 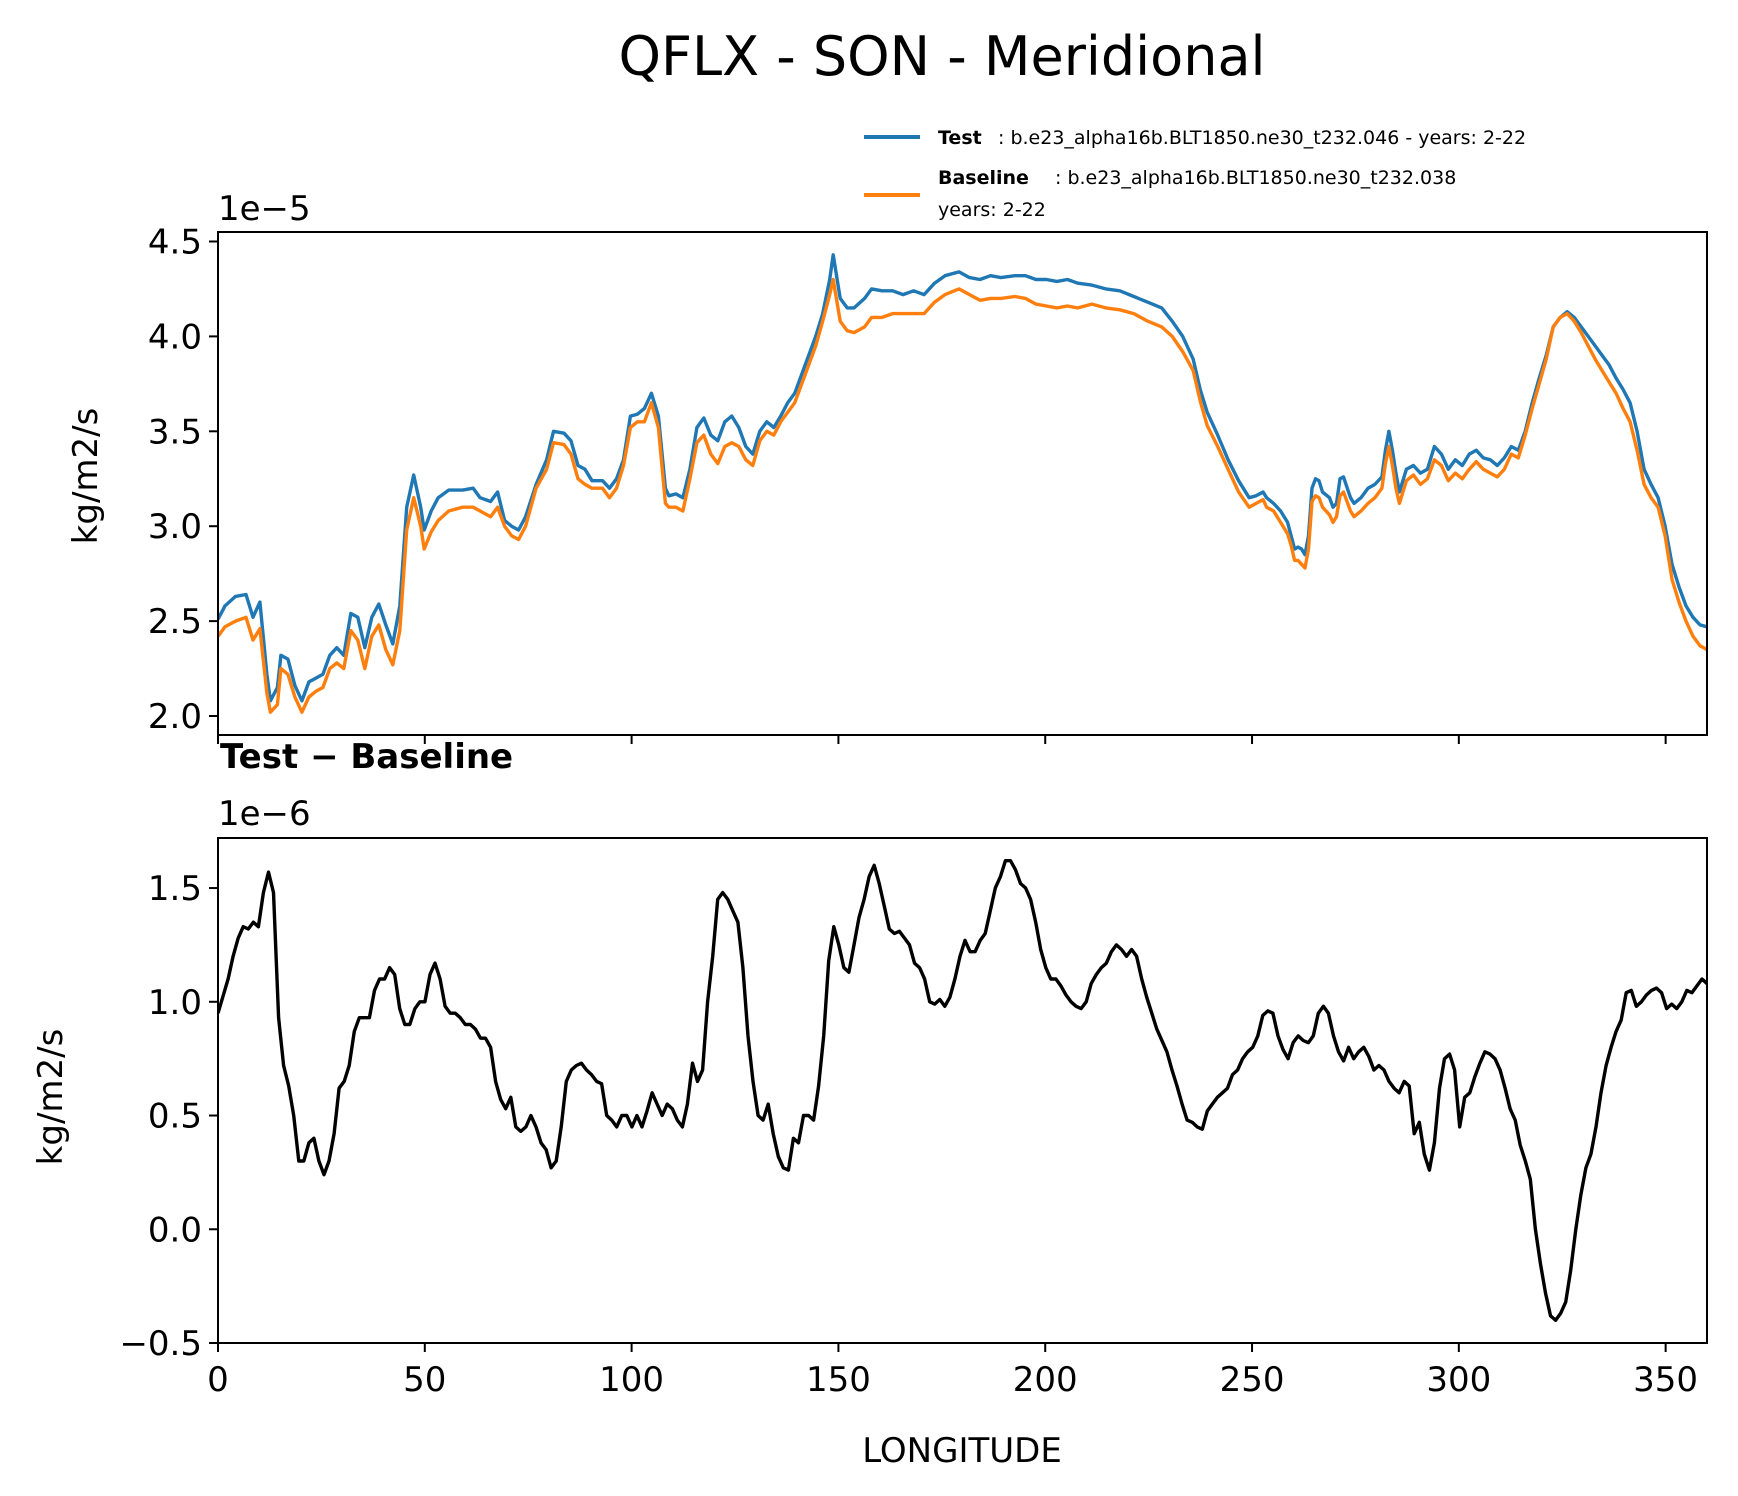 What do you see at coordinates (51, 1097) in the screenshot?
I see `bottom-ylabel: kg/m2/s` at bounding box center [51, 1097].